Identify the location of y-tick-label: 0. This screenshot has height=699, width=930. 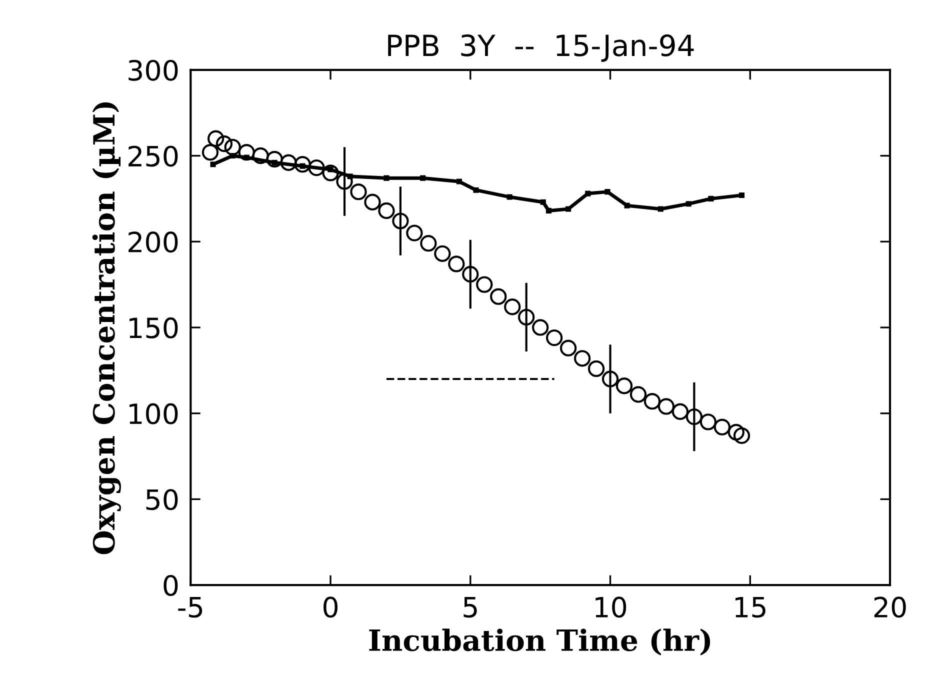
(171, 585).